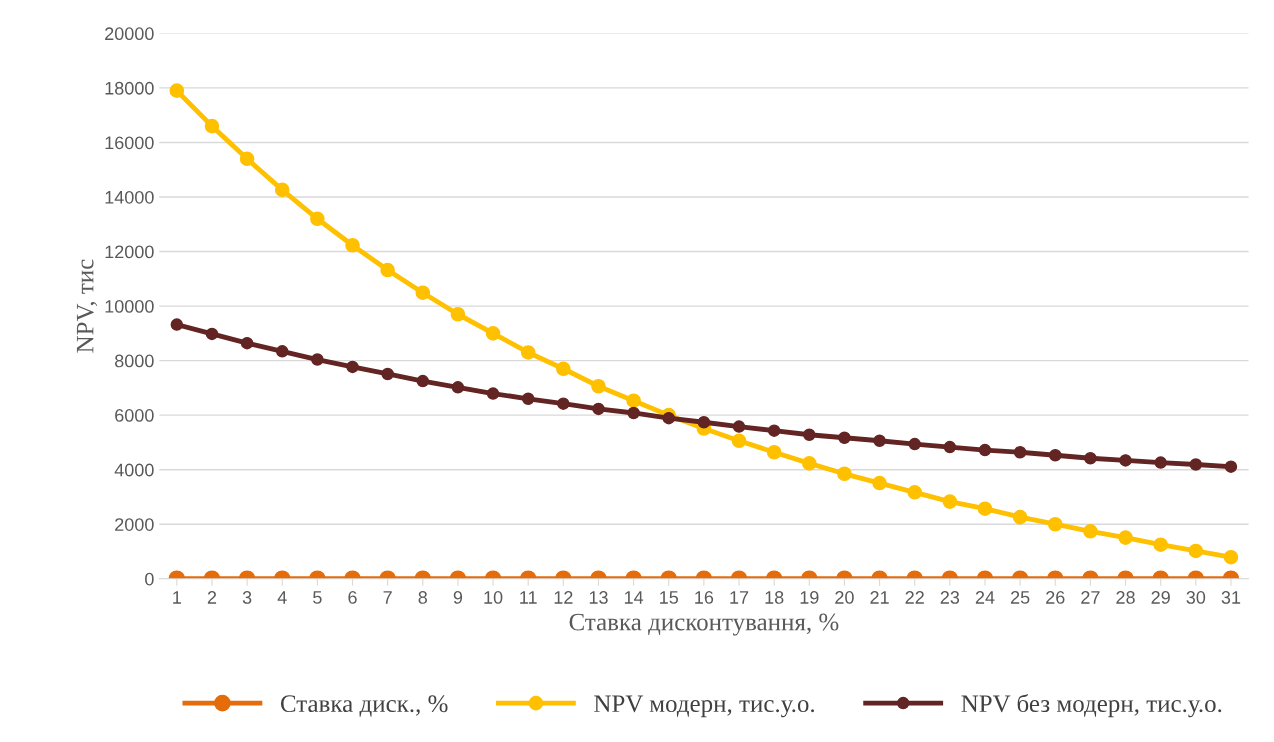  What do you see at coordinates (87, 306) in the screenshot?
I see `y-axis-title: NPV, тис` at bounding box center [87, 306].